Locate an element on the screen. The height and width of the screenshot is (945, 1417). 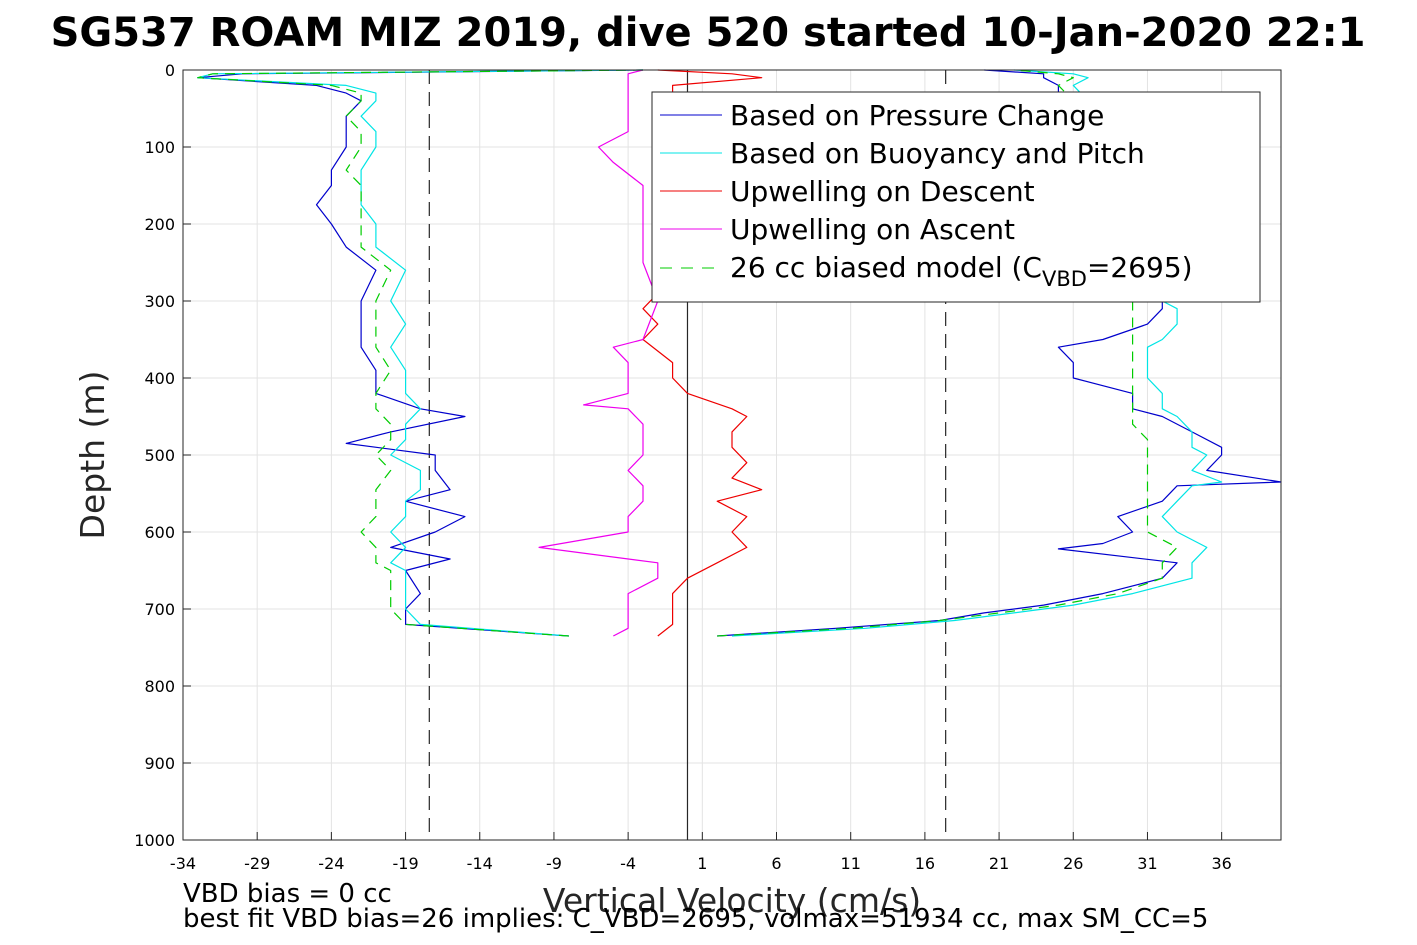
y-tick-label: 0 is located at coordinates (170, 70).